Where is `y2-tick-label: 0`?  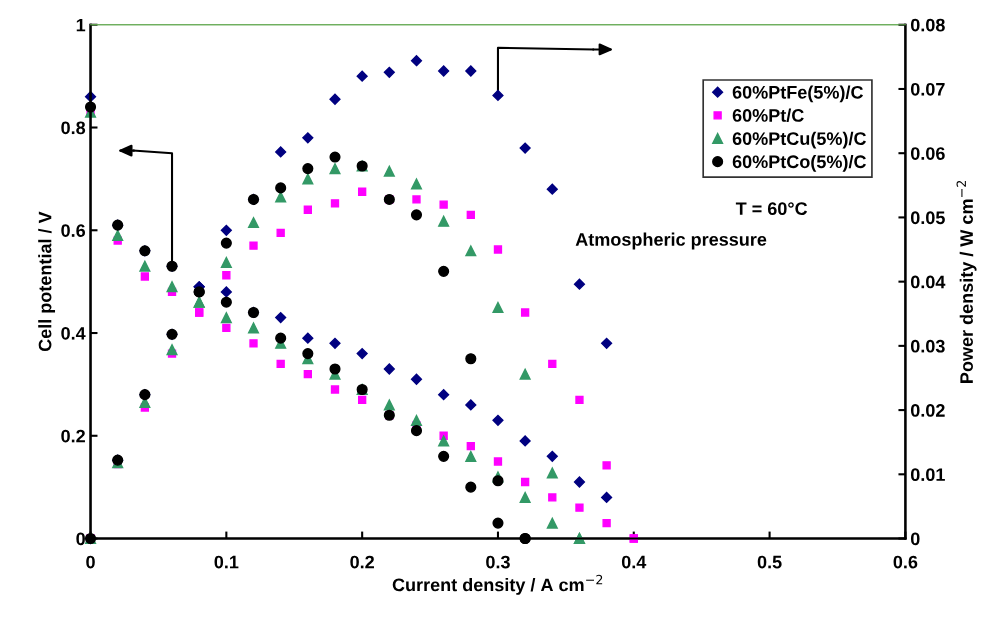
y2-tick-label: 0 is located at coordinates (915, 539).